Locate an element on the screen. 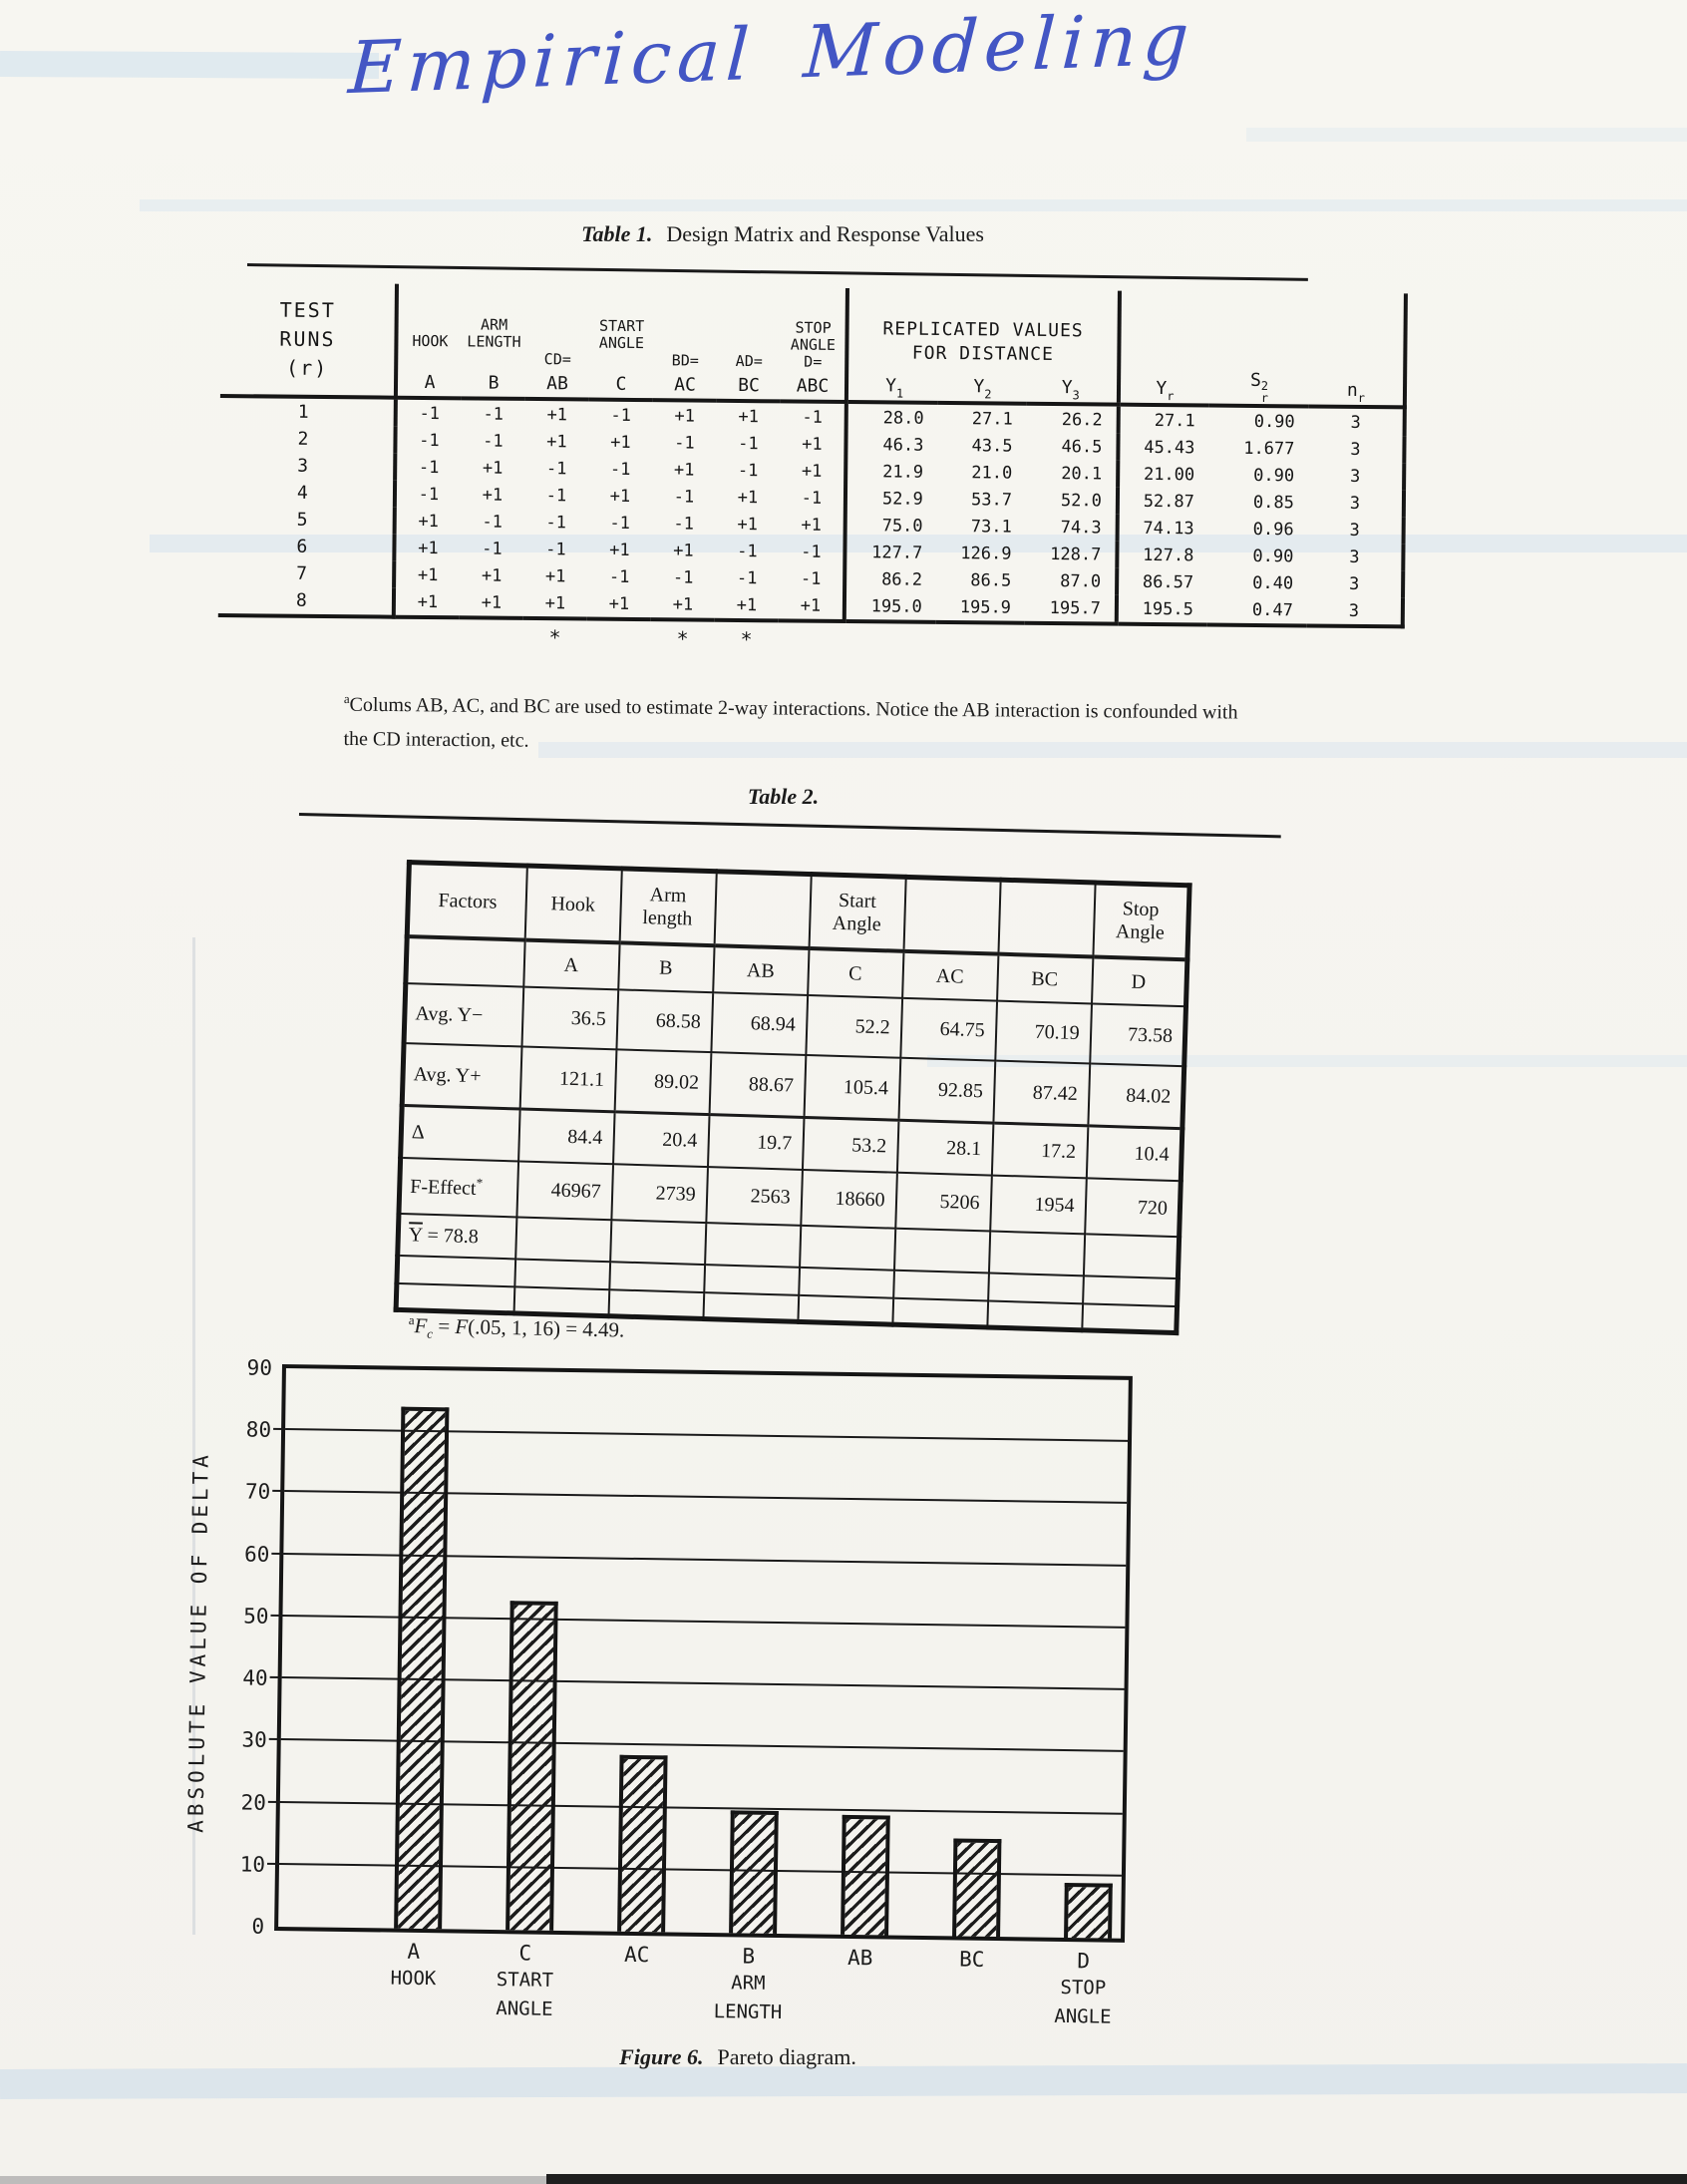  row-label-cell: Avg. Y+ is located at coordinates (461, 1075).